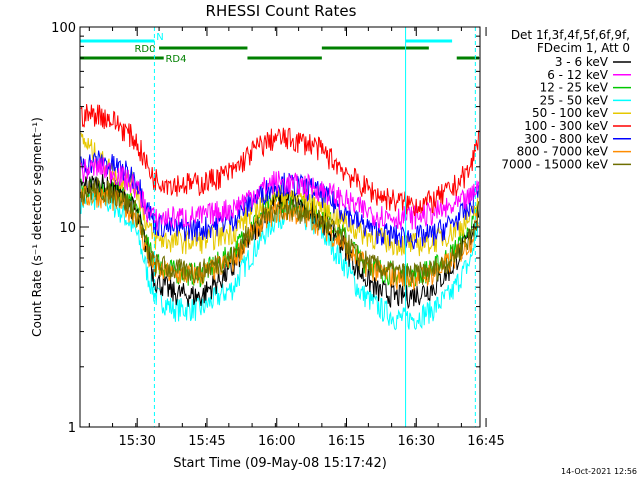 The width and height of the screenshot is (640, 480). What do you see at coordinates (570, 35) in the screenshot?
I see `legend-header-0: Det 1f,3f,4f,5f,6f,9f,` at bounding box center [570, 35].